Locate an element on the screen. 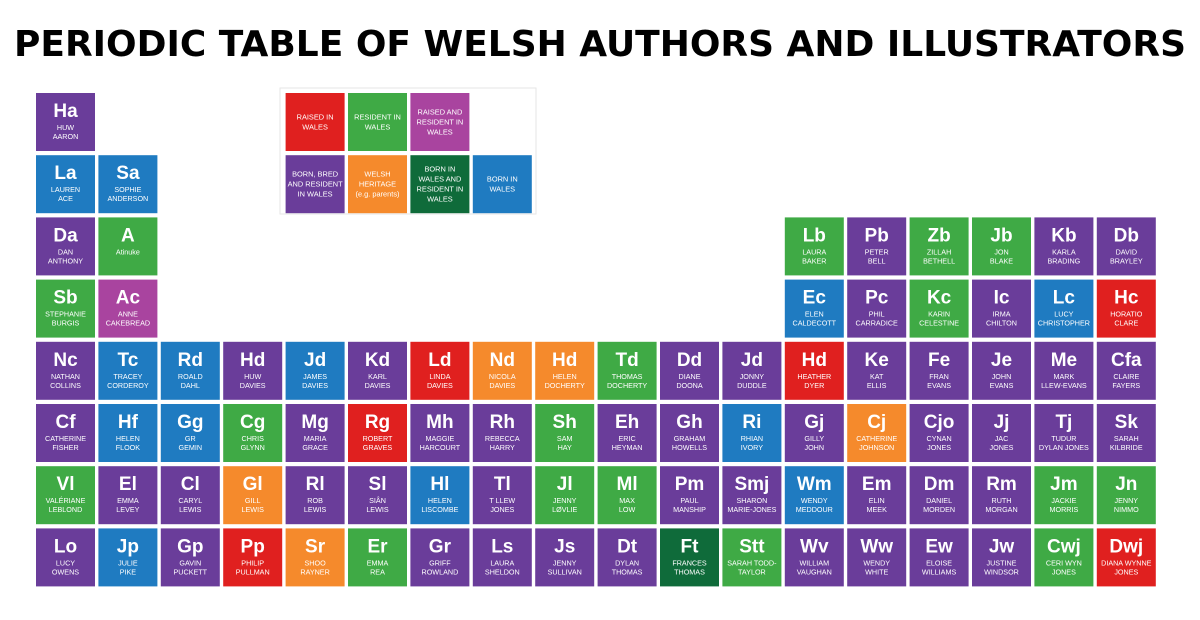  element-name: MORDEN is located at coordinates (939, 509).